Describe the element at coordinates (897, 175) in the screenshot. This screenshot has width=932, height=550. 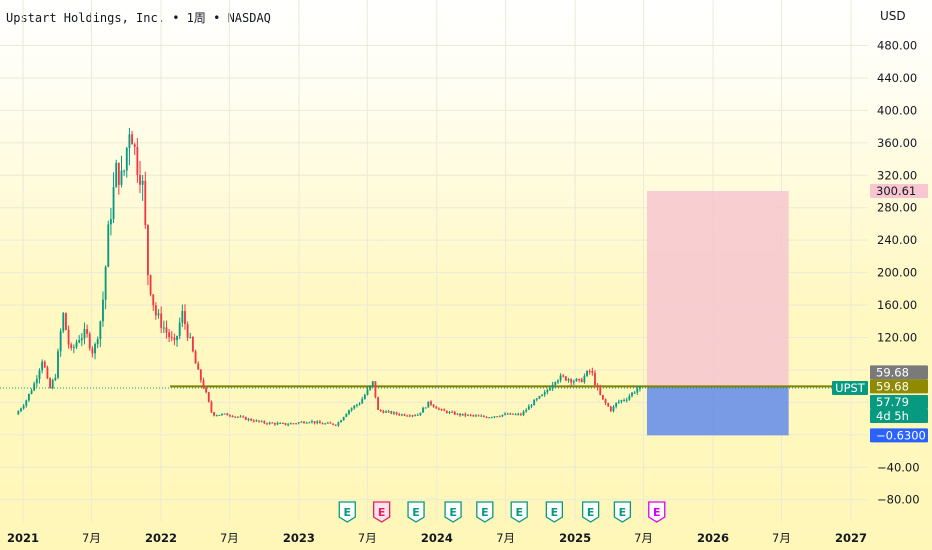
I see `y-tick-label: 320.00` at that location.